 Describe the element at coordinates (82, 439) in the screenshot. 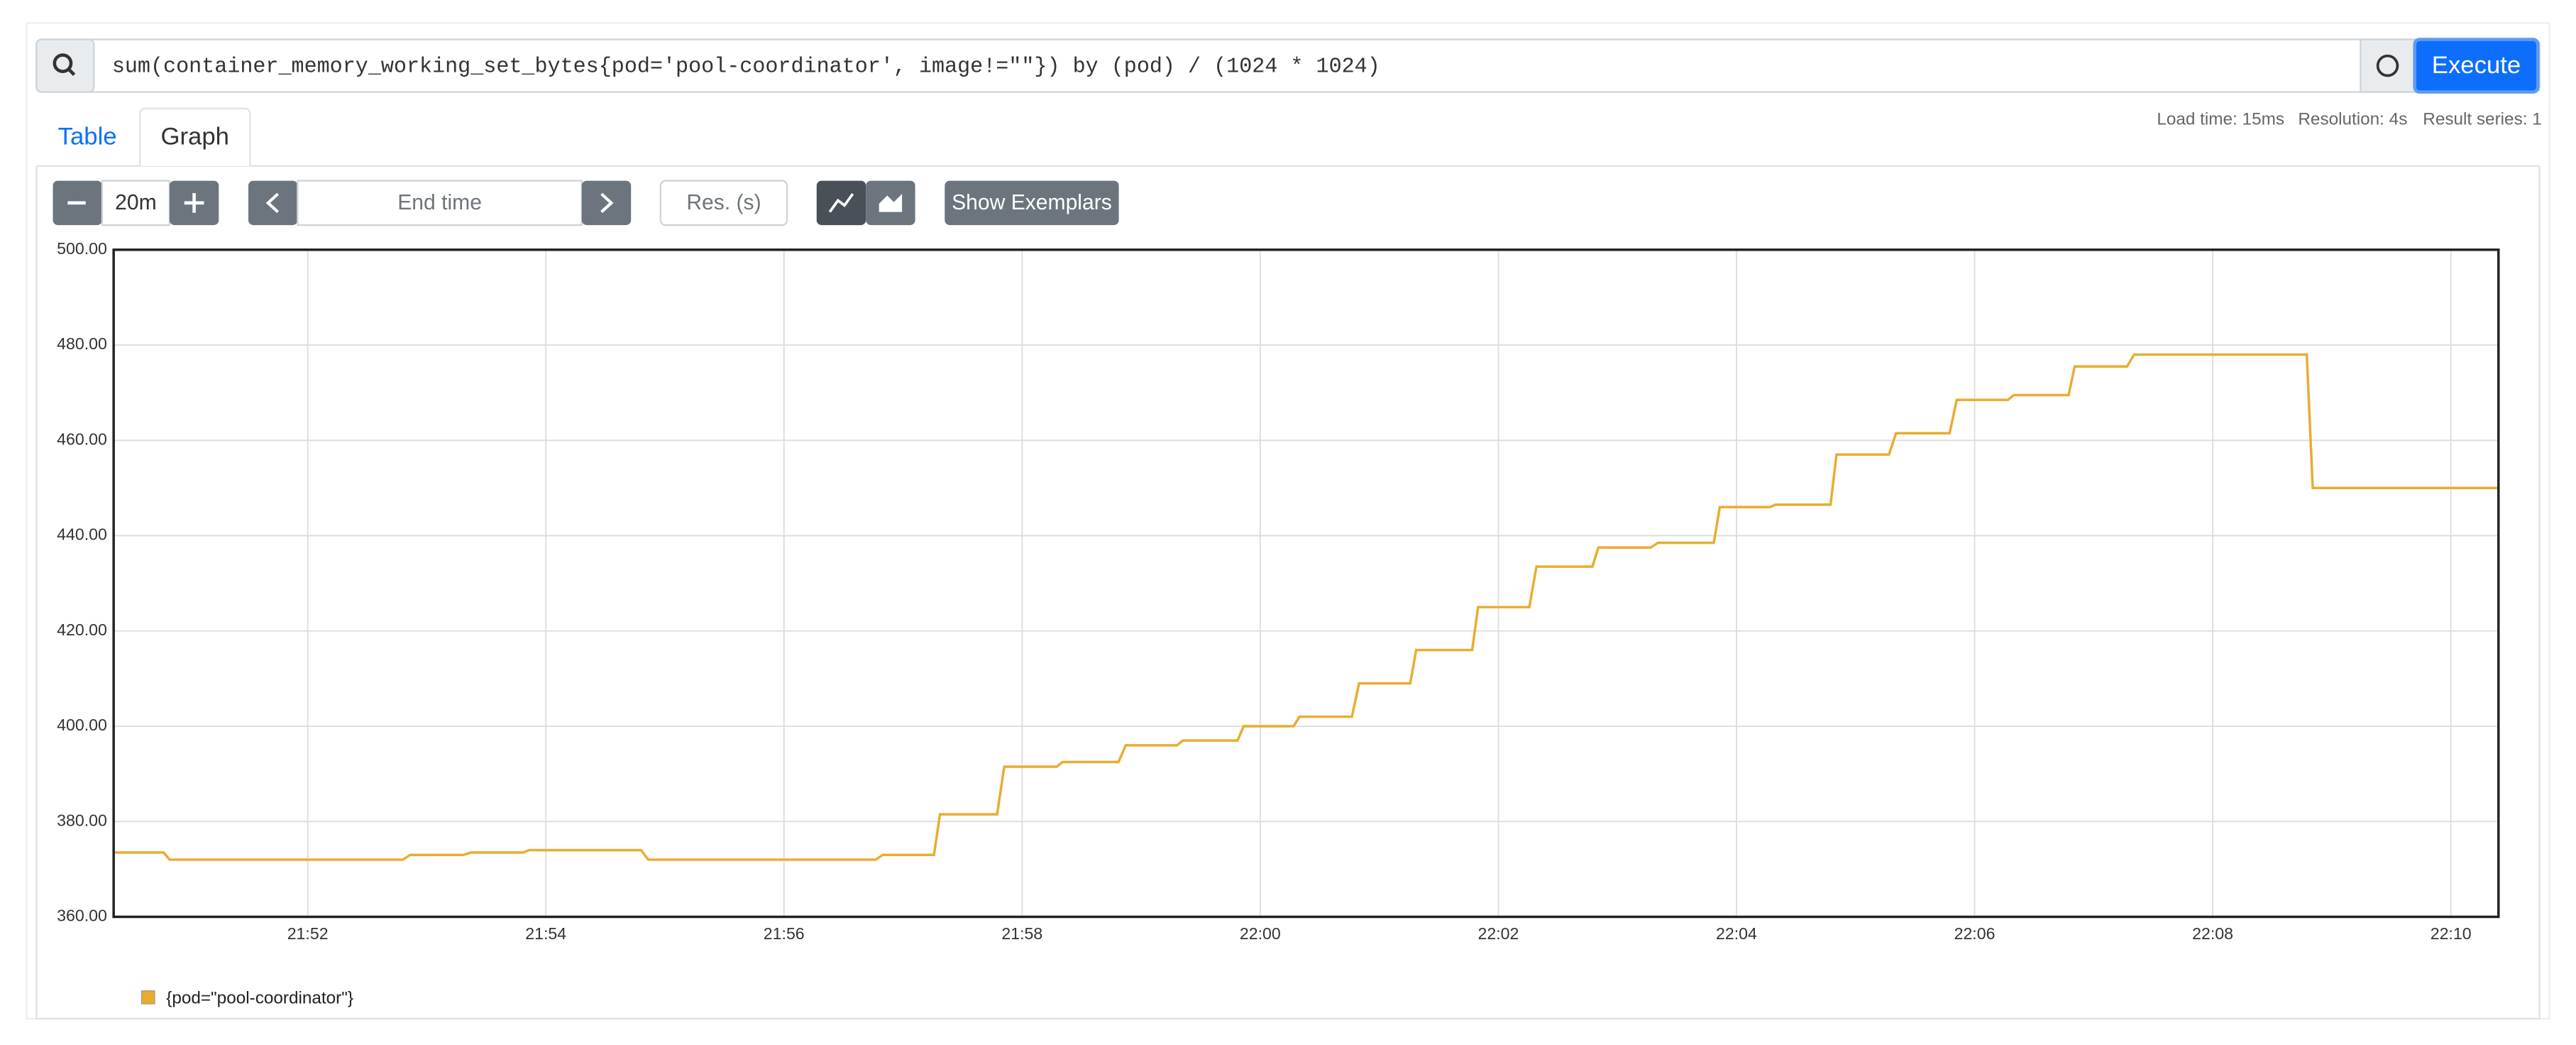

I see `y-tick-label: 460.00` at that location.